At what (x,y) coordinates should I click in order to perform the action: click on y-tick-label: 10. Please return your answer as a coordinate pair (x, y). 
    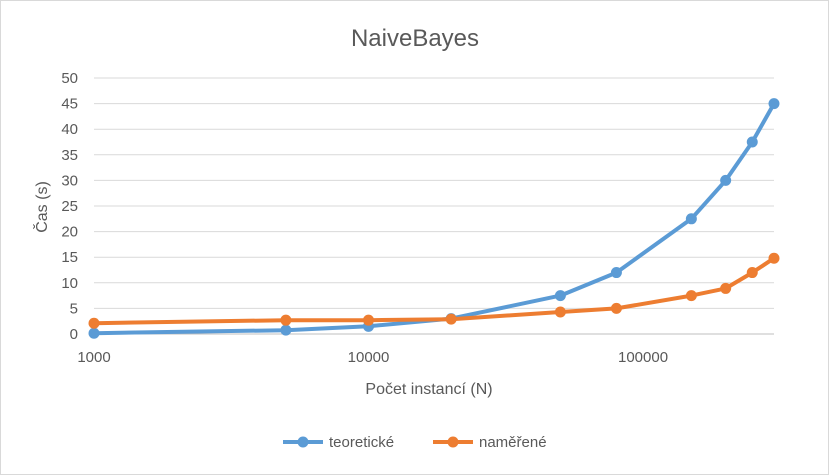
    Looking at the image, I should click on (69, 283).